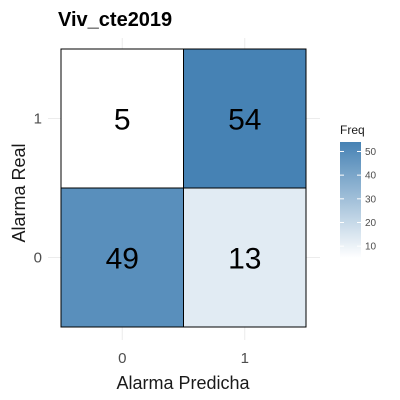 Image resolution: width=400 pixels, height=400 pixels. What do you see at coordinates (38, 189) in the screenshot?
I see `y-axis-tick-labels: 01` at bounding box center [38, 189].